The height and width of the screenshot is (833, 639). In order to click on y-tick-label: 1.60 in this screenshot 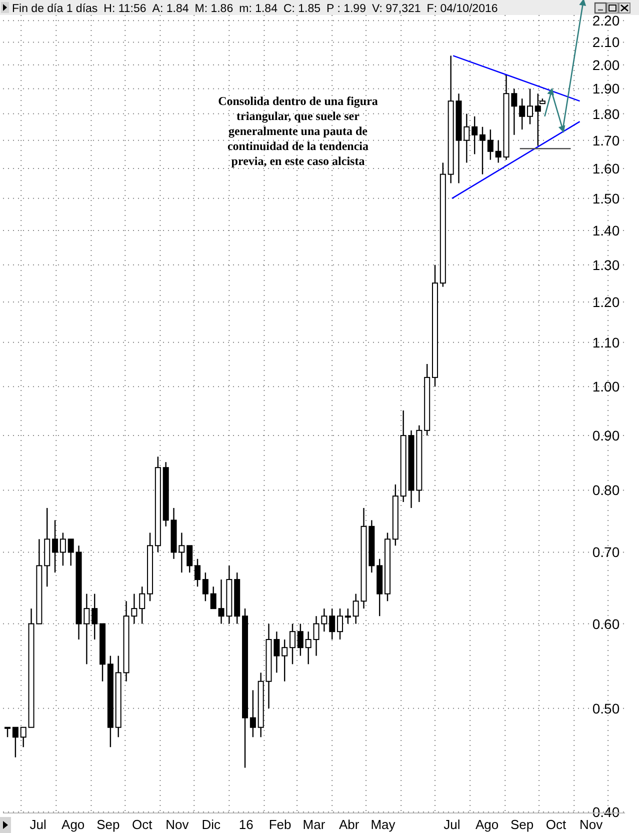, I will do `click(606, 168)`.